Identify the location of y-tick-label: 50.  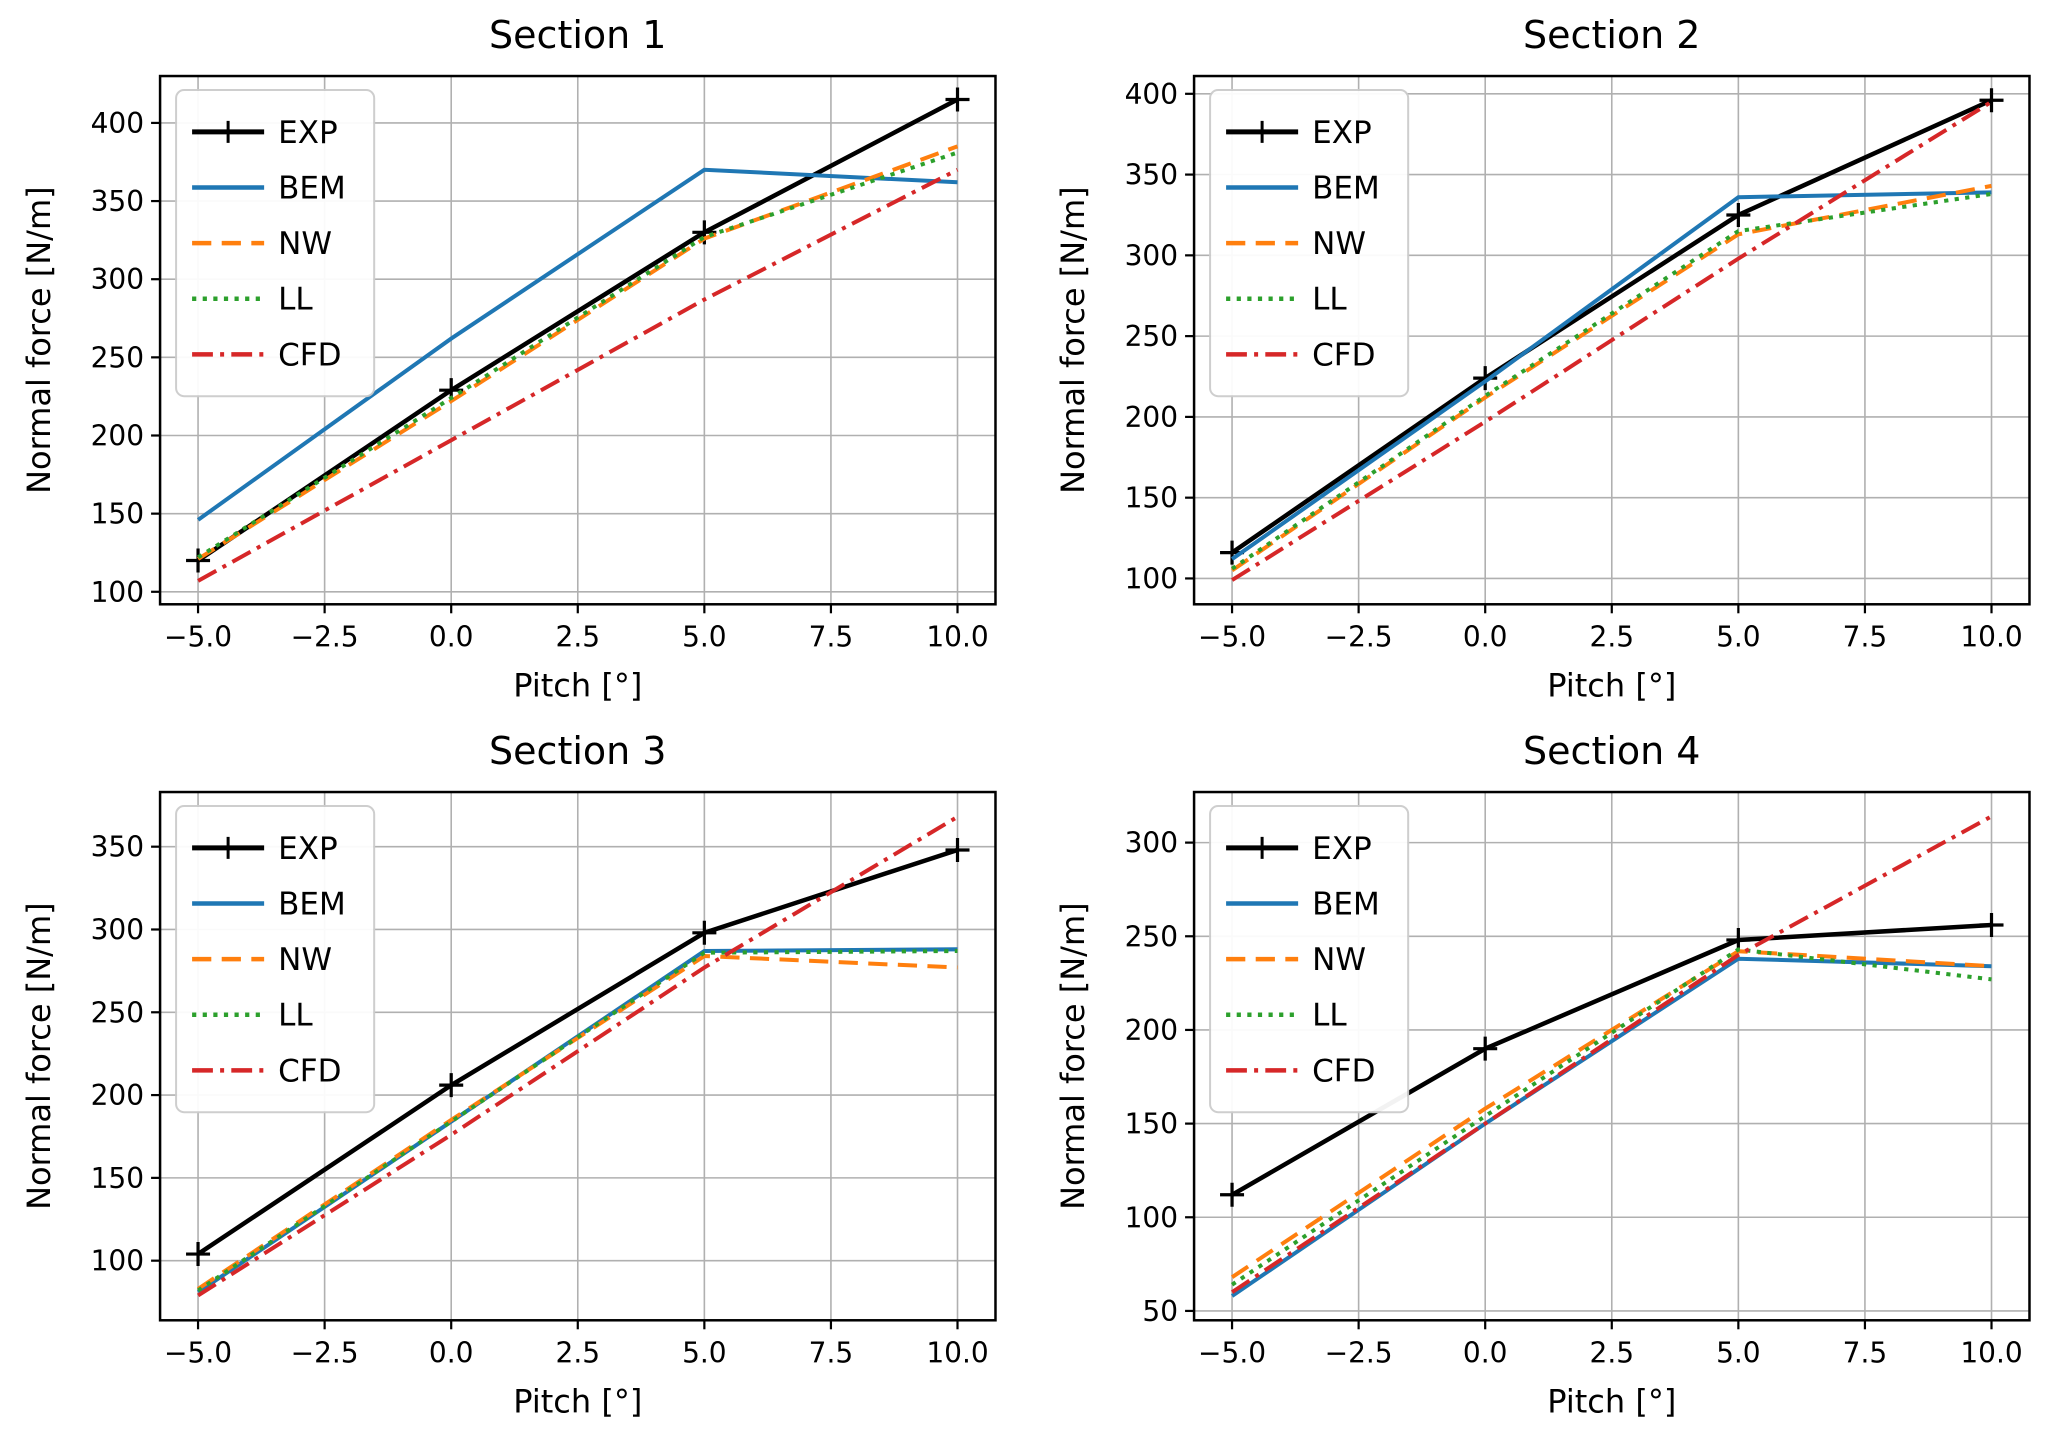
(1160, 1311).